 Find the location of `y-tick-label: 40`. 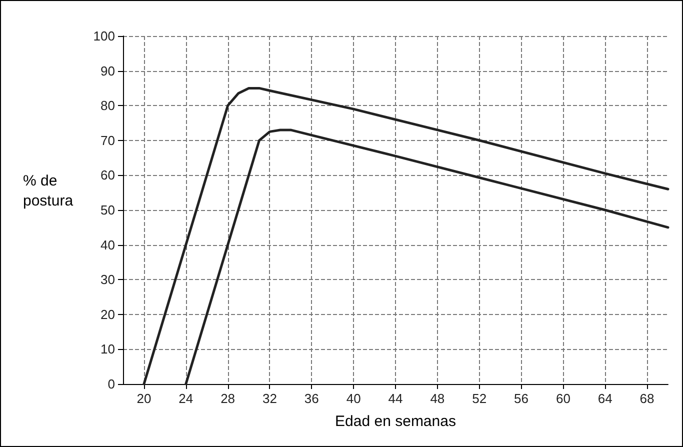

y-tick-label: 40 is located at coordinates (107, 244).